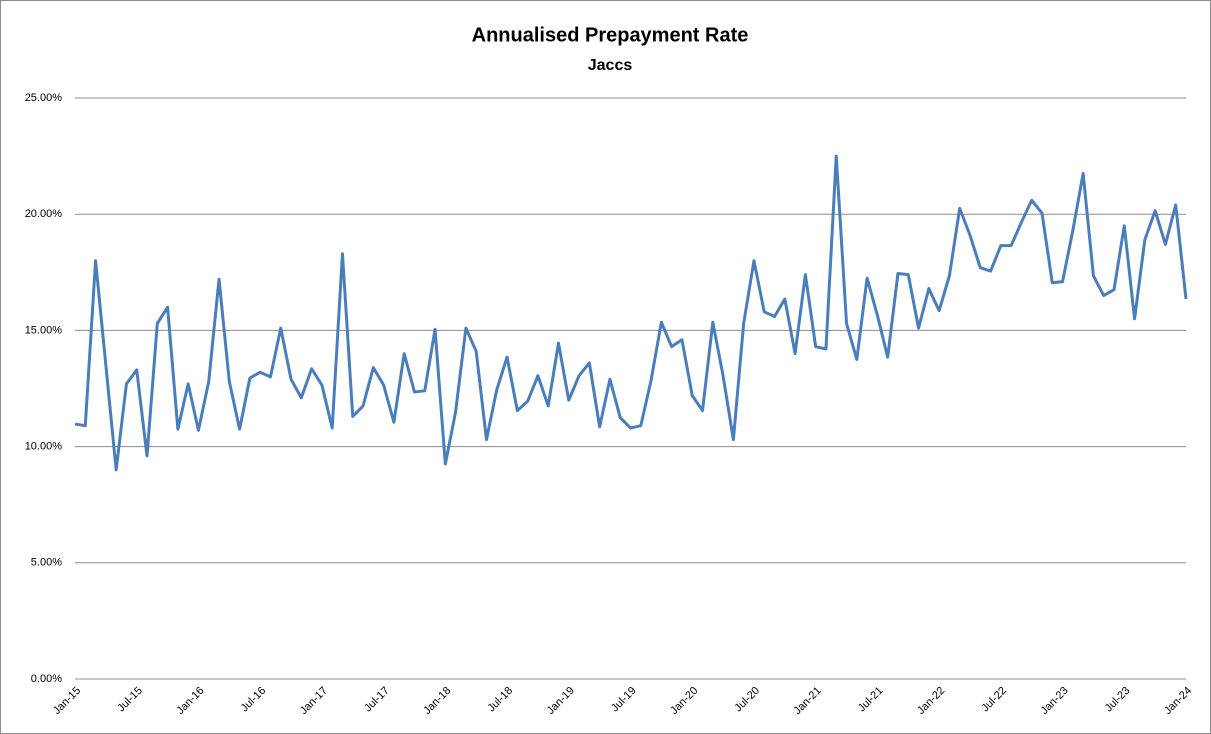 Image resolution: width=1211 pixels, height=734 pixels. I want to click on y-tick-label: 0.00%, so click(46, 679).